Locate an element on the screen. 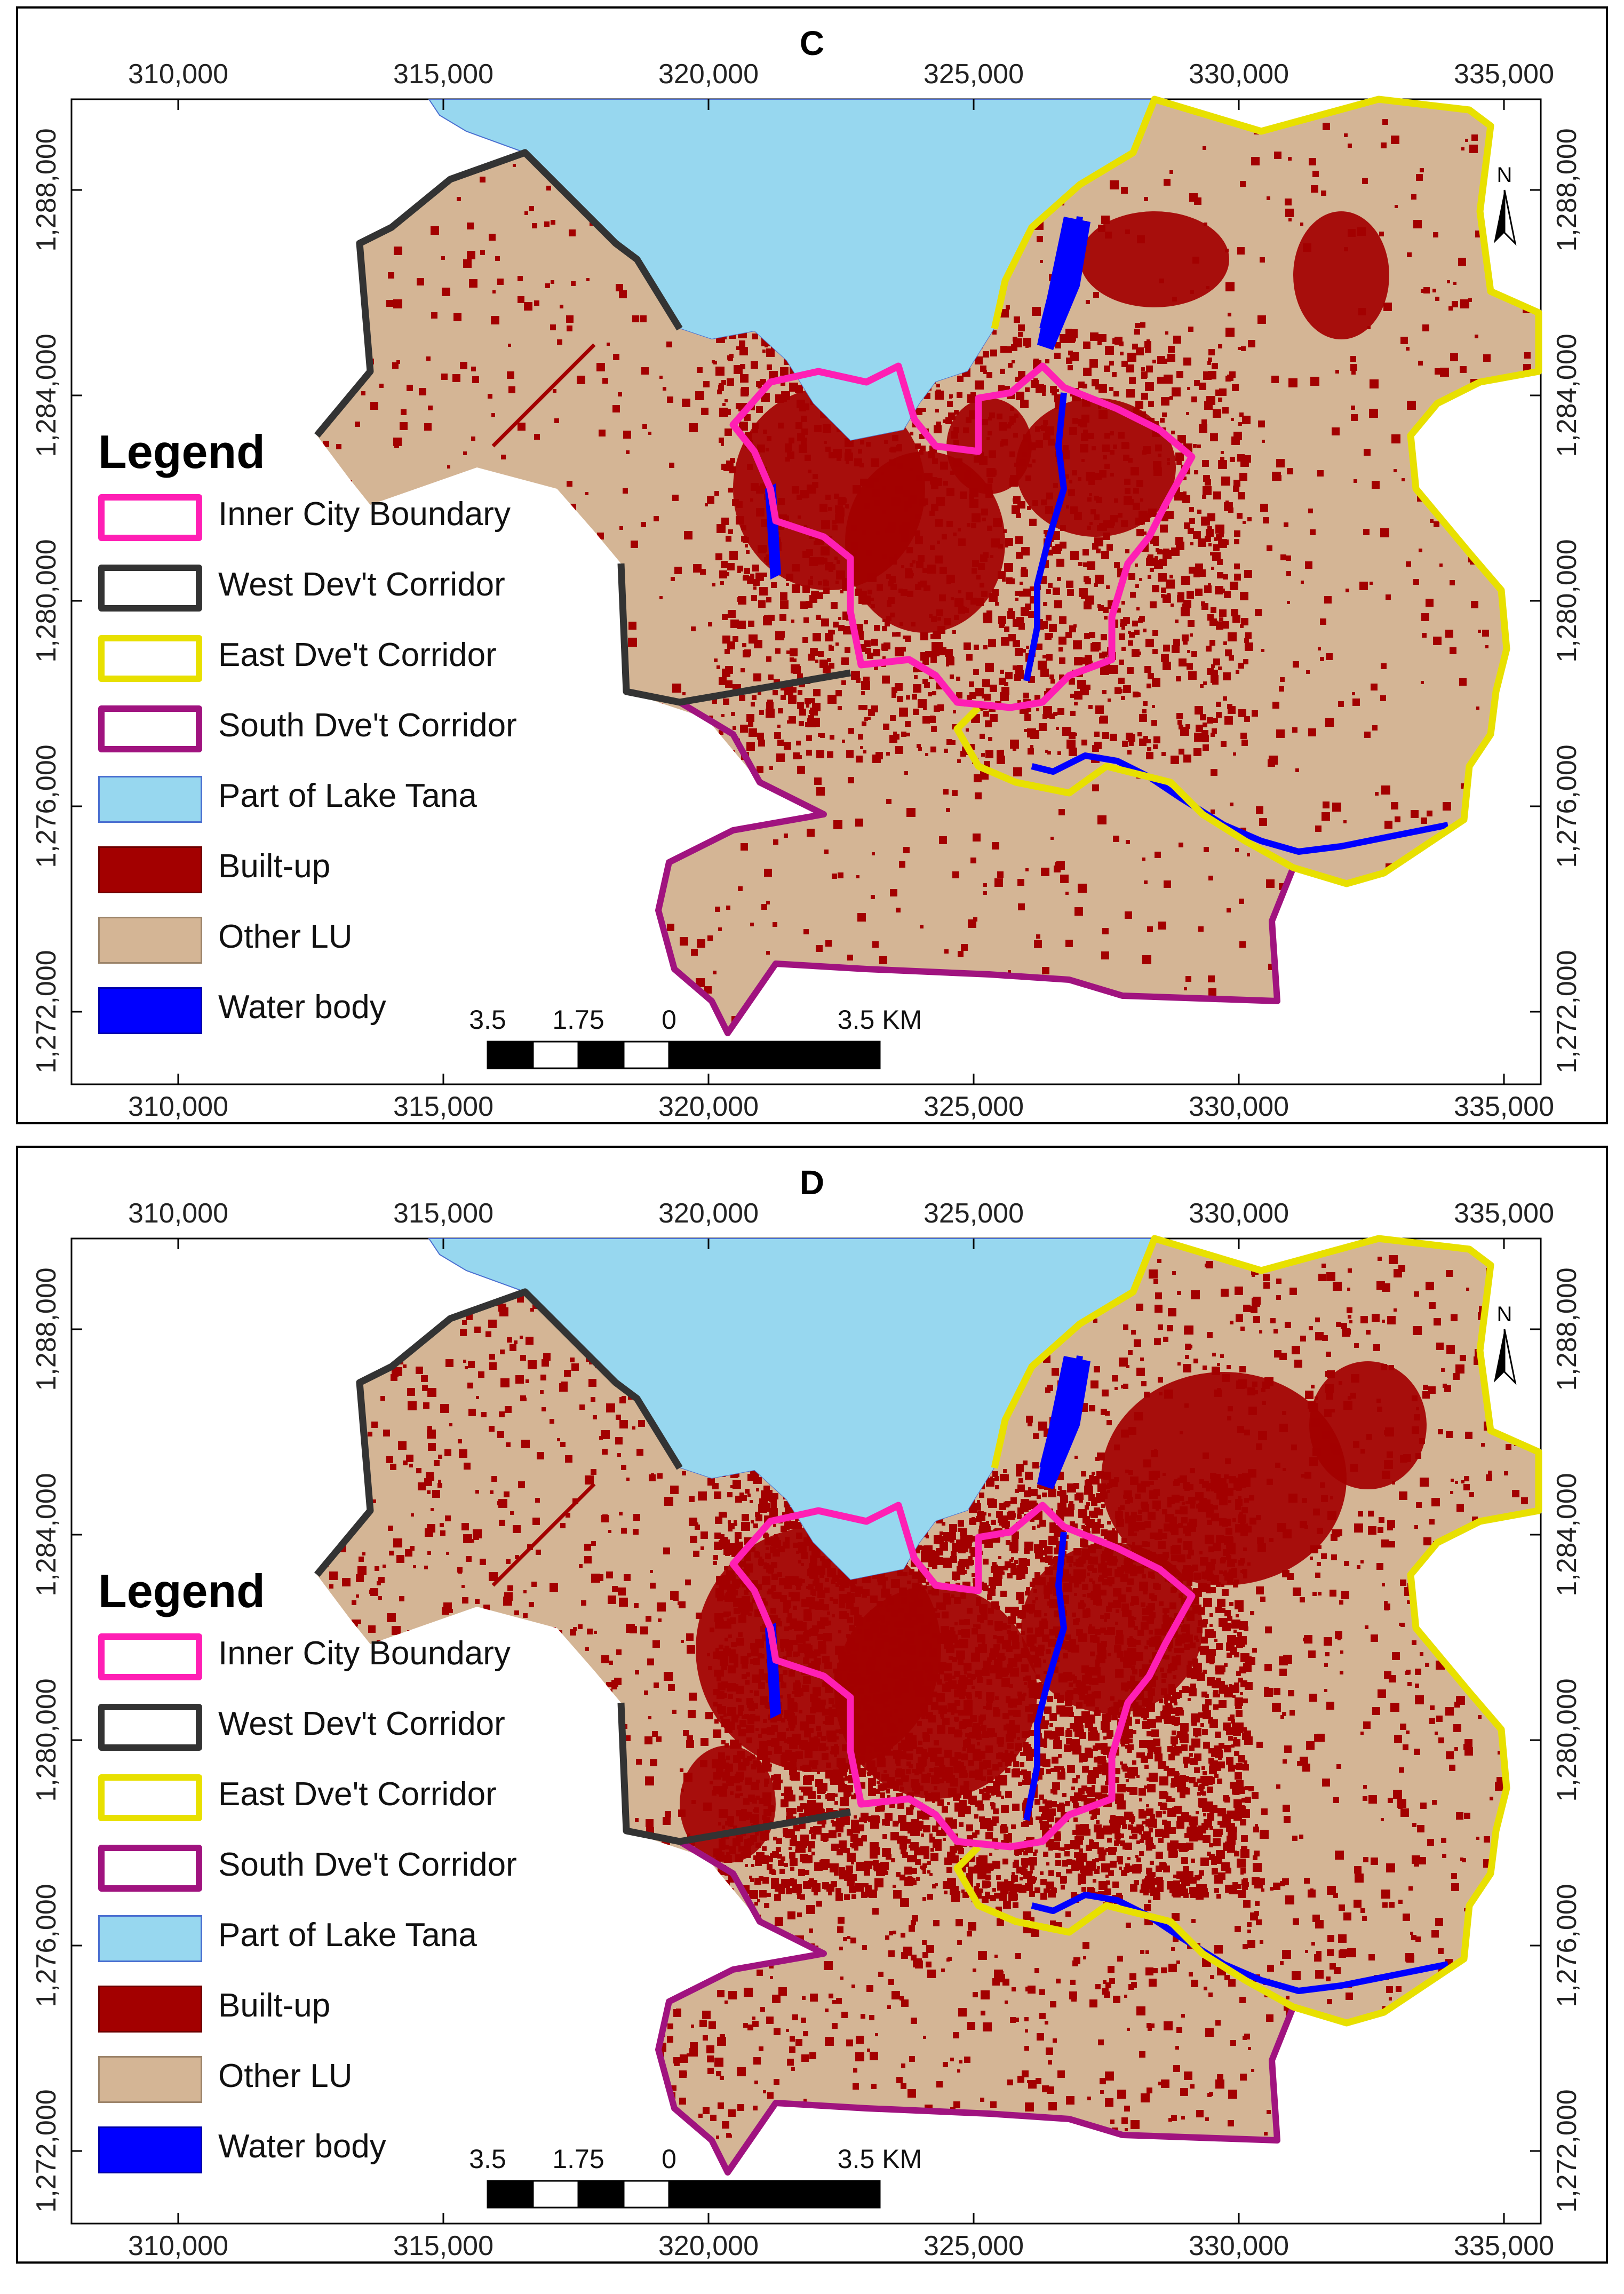  water-body is located at coordinates (1107, 1674).